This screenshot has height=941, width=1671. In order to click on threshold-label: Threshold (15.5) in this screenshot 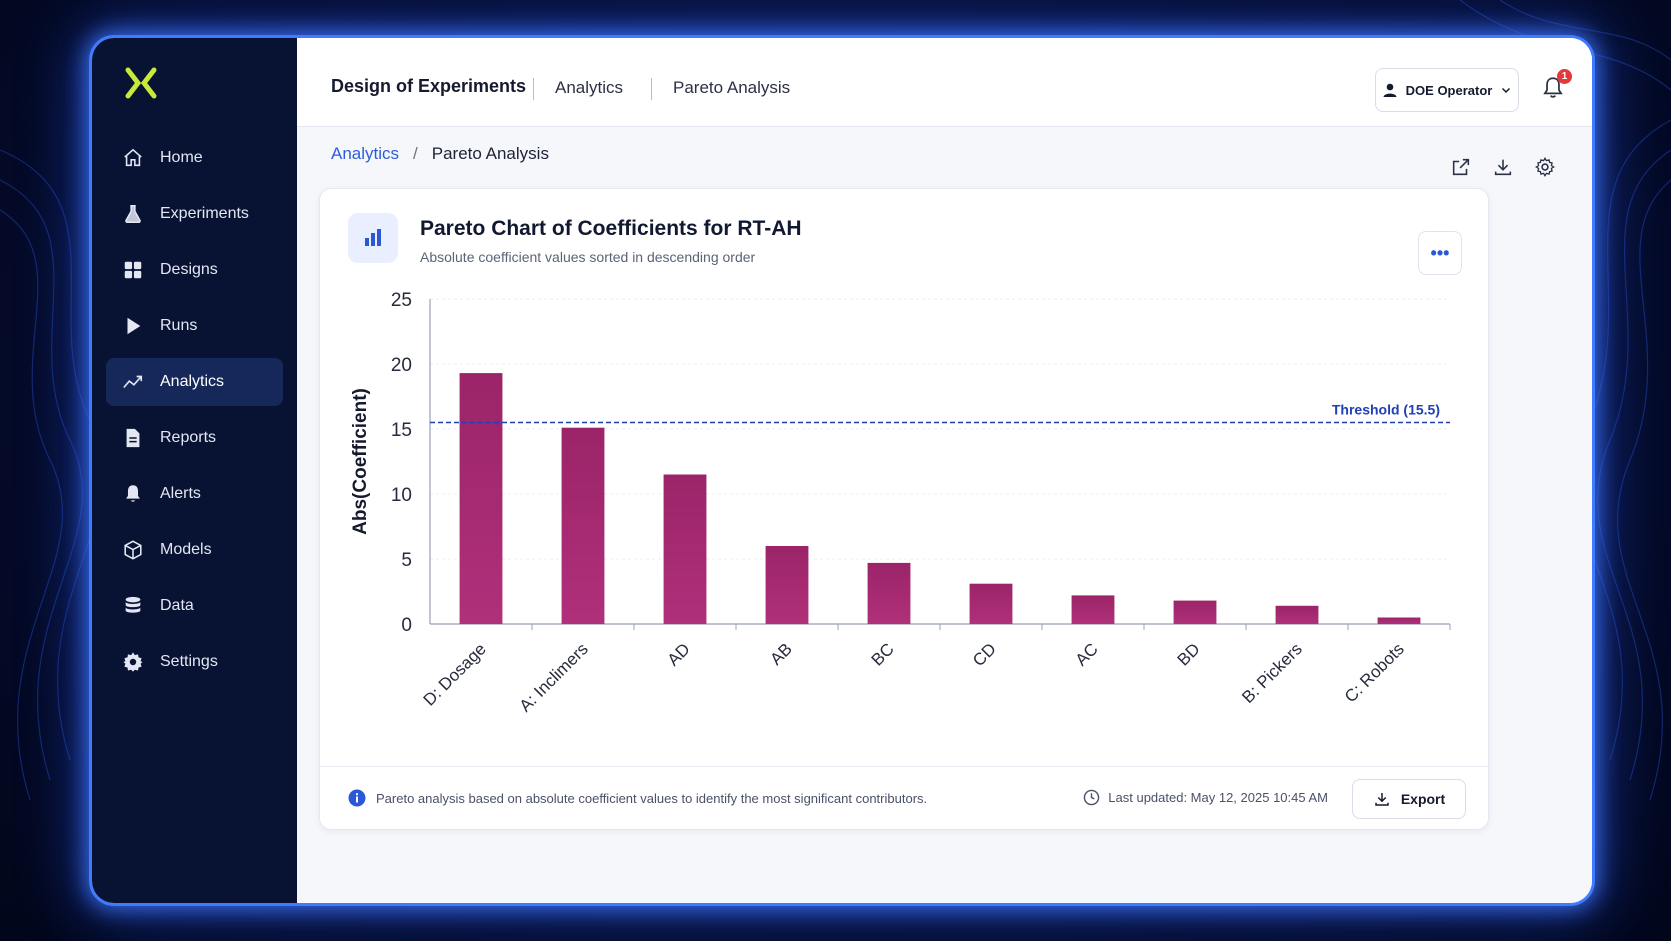, I will do `click(1386, 410)`.